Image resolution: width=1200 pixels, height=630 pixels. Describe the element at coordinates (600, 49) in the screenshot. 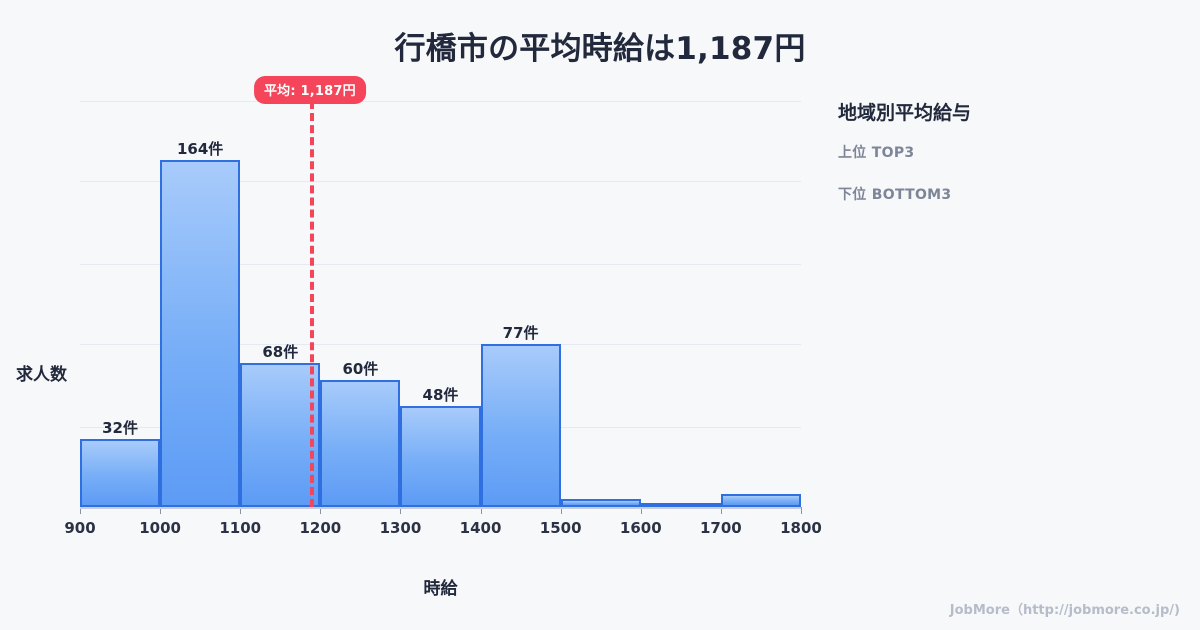

I see `page-title: 行橋市の平均時給は1,187円` at that location.